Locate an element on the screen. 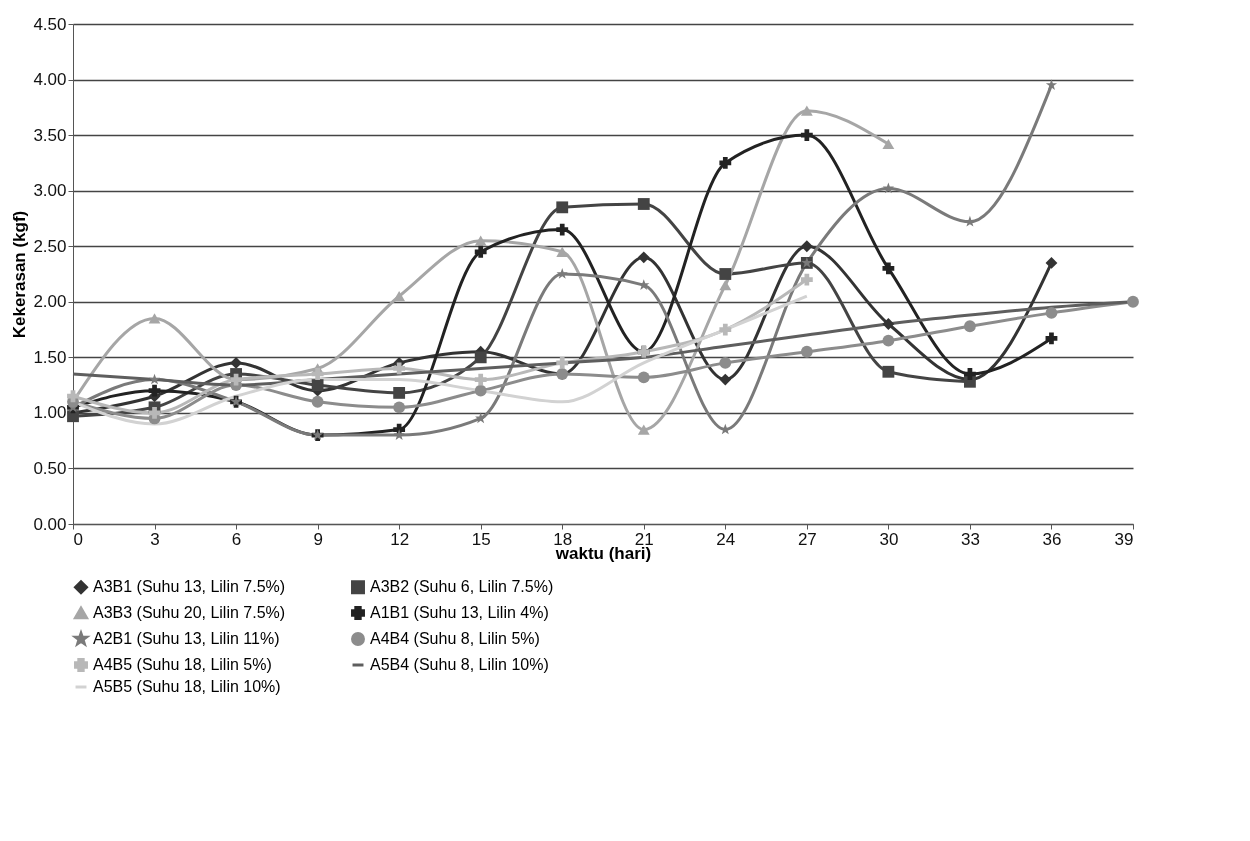  legend-label: A3B1 (Suhu 13, Lilin 7.5%) is located at coordinates (189, 587).